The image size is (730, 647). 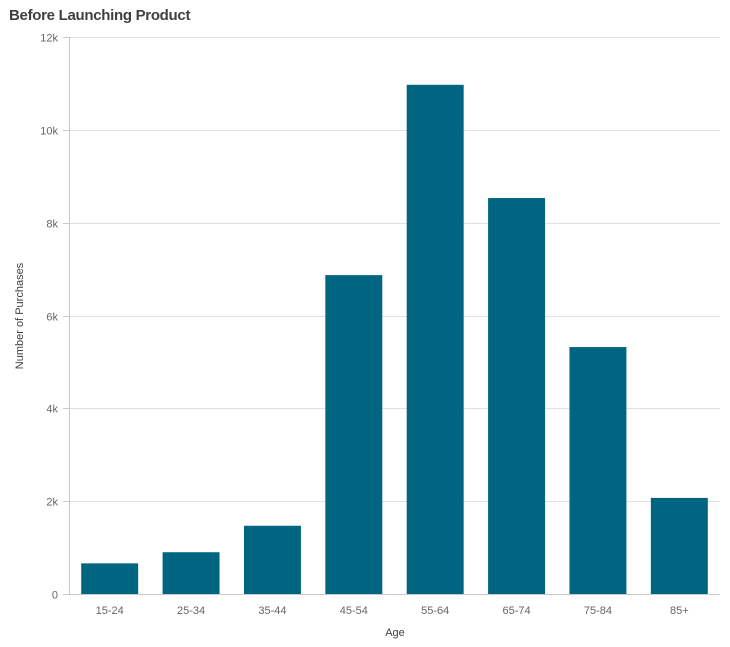 What do you see at coordinates (354, 611) in the screenshot?
I see `x-tick-label: 45-54` at bounding box center [354, 611].